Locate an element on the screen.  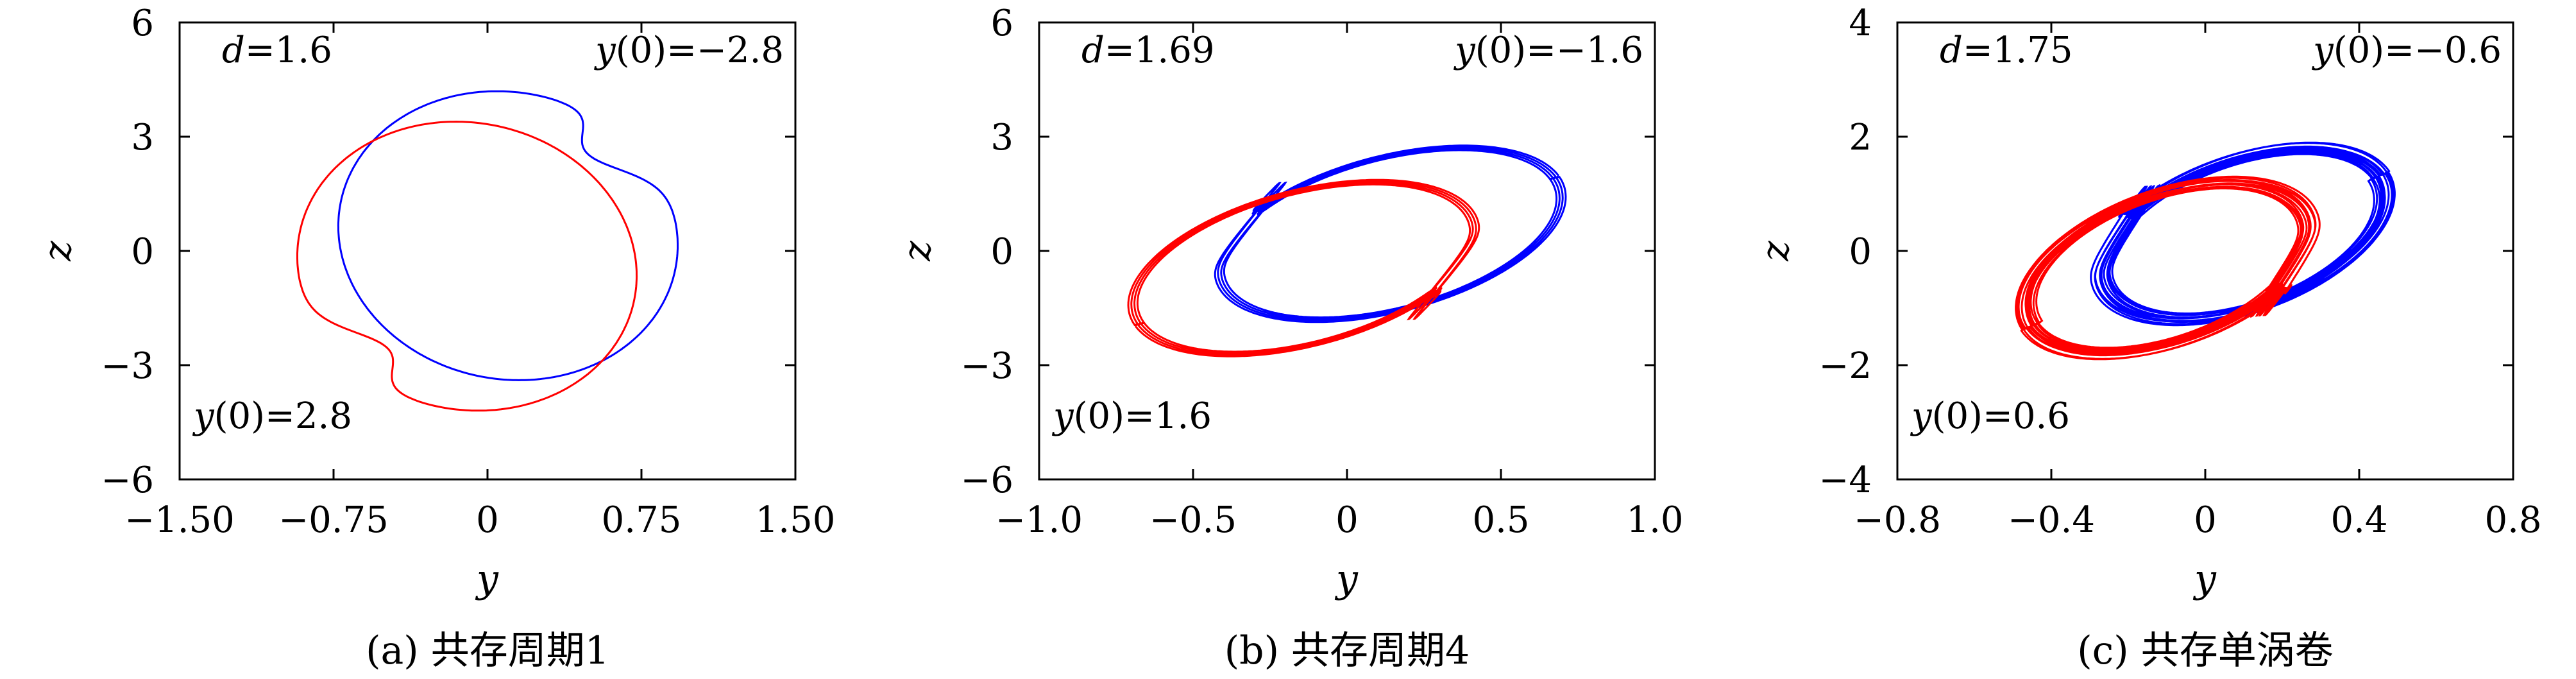
panel-caption: (b) 共存周期4 is located at coordinates (1347, 650).